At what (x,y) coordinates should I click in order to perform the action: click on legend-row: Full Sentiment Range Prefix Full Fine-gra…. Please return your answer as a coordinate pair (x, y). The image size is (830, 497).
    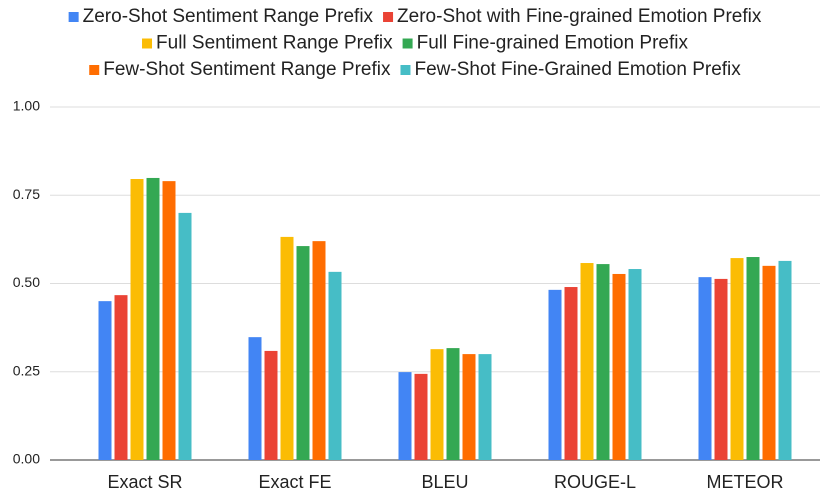
    Looking at the image, I should click on (415, 43).